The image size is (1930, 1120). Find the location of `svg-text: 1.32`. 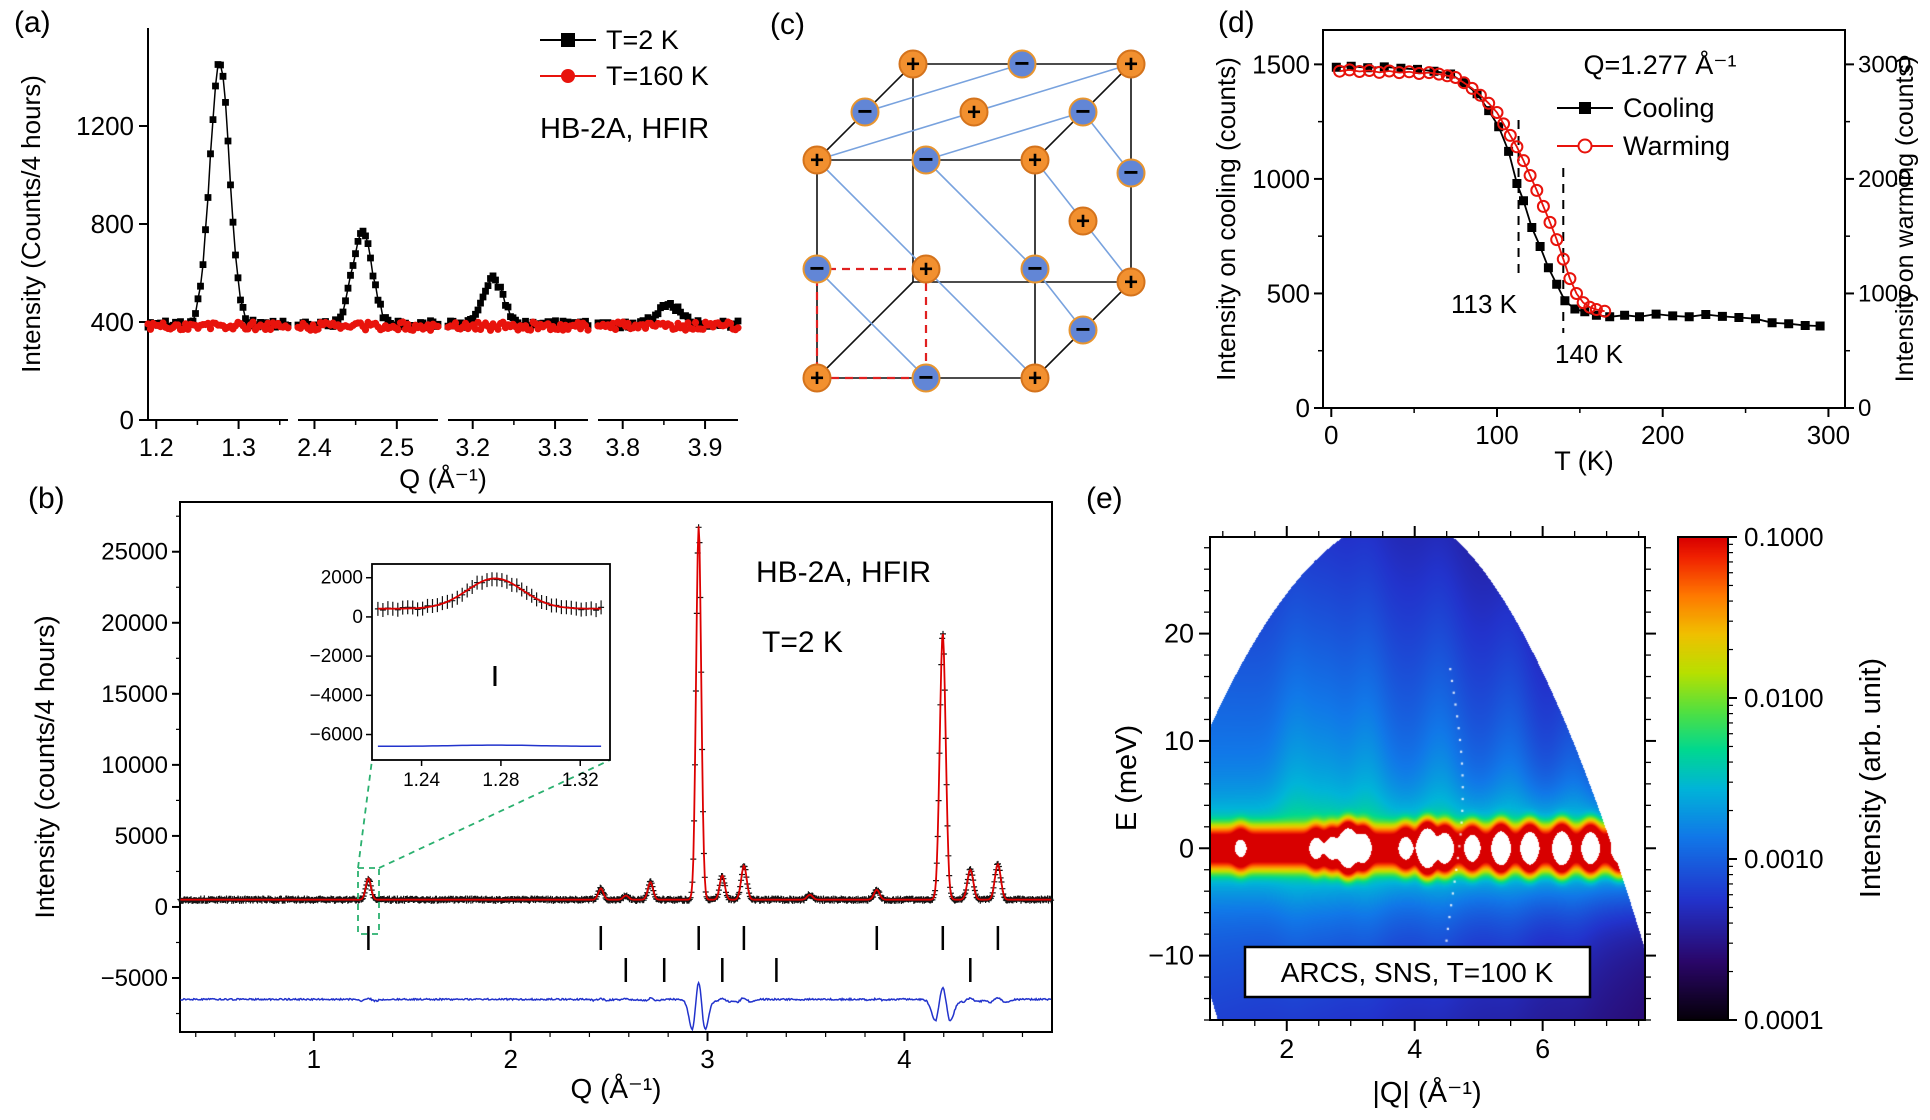

svg-text: 1.32 is located at coordinates (580, 780).